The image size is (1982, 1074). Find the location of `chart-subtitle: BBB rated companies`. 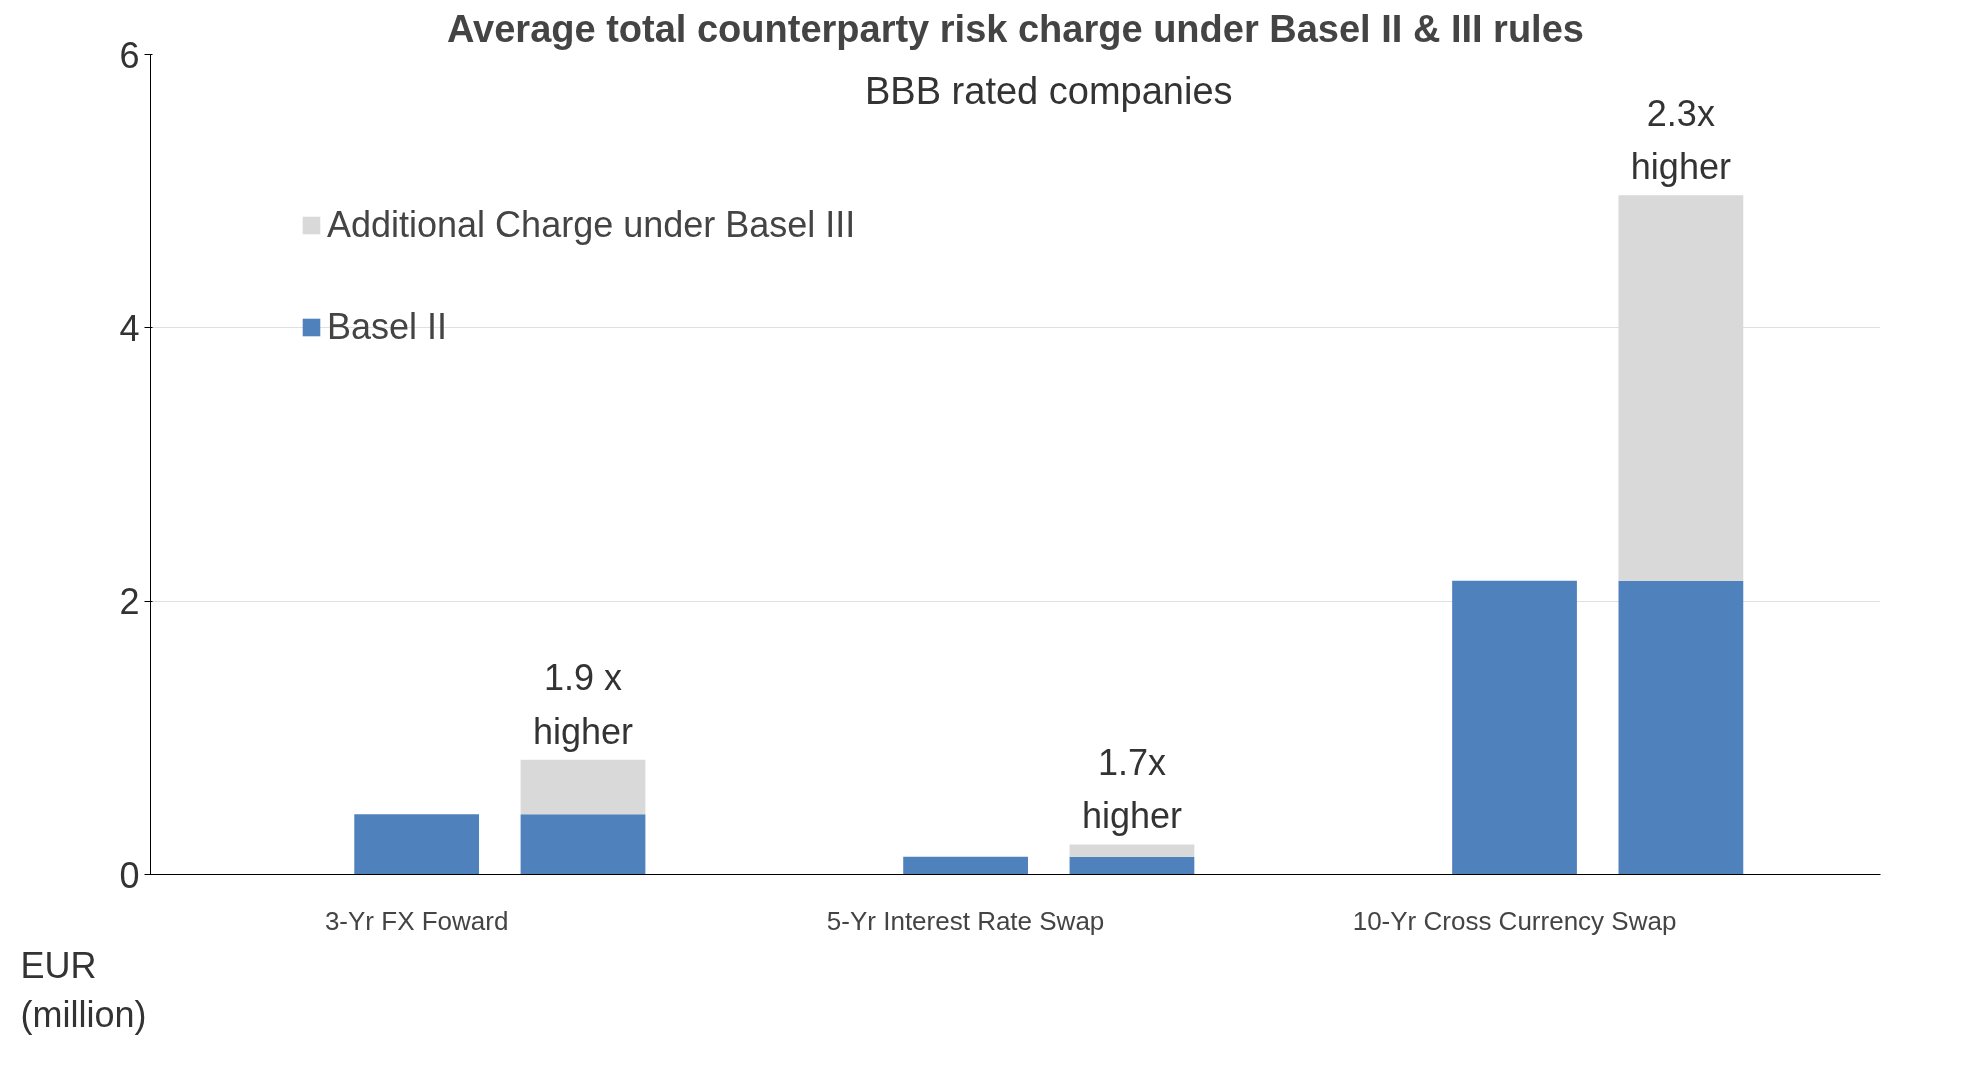

chart-subtitle: BBB rated companies is located at coordinates (1049, 90).